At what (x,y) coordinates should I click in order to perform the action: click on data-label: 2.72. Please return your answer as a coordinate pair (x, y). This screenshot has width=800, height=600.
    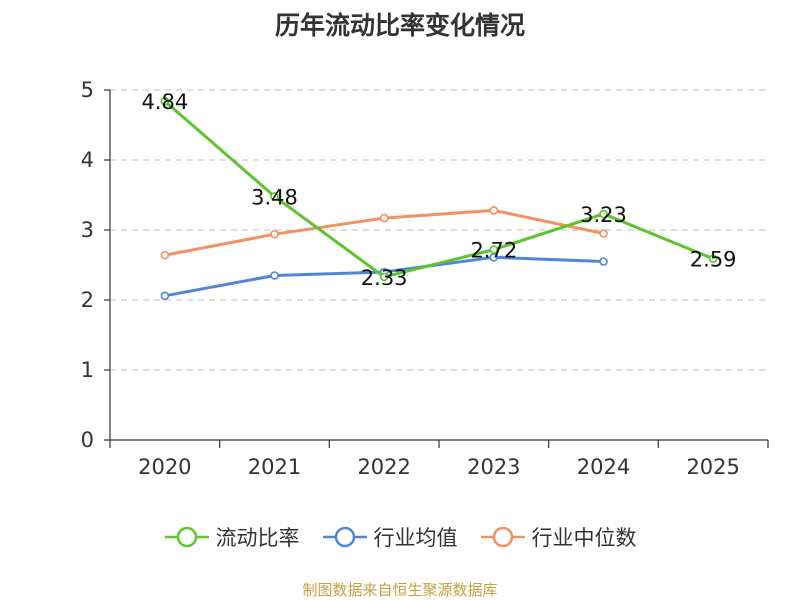
    Looking at the image, I should click on (493, 251).